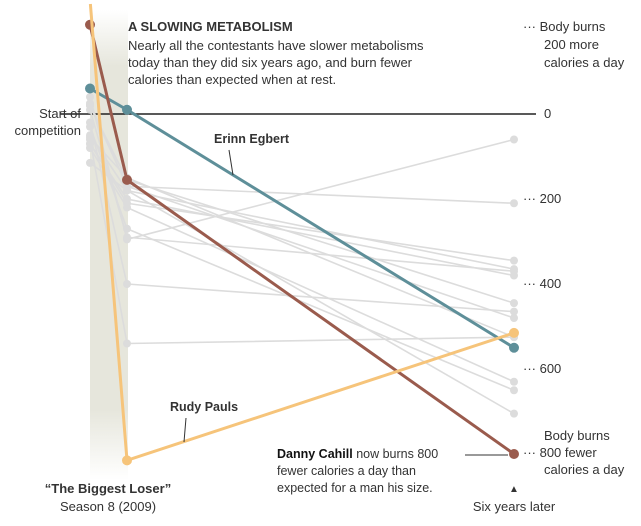  What do you see at coordinates (547, 113) in the screenshot?
I see `y-tick-0: 0` at bounding box center [547, 113].